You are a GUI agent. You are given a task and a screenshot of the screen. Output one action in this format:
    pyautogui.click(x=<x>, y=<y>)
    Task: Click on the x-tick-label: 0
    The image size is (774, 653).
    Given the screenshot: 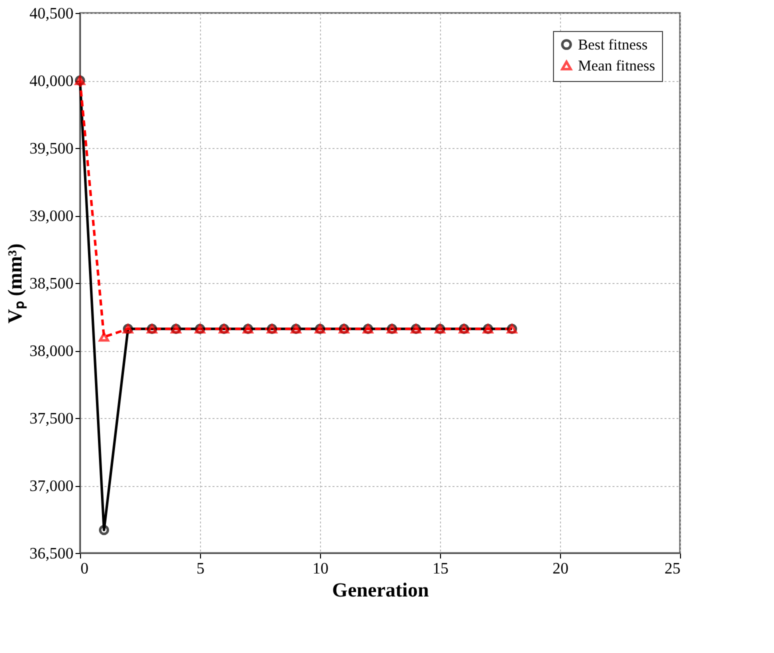 What is the action you would take?
    pyautogui.click(x=84, y=569)
    